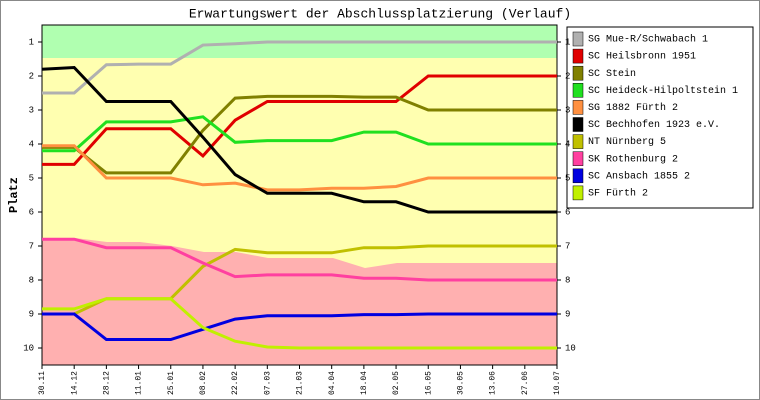  Describe the element at coordinates (648, 40) in the screenshot. I see `legend-label: SG Mue-R/Schwabach 1` at that location.